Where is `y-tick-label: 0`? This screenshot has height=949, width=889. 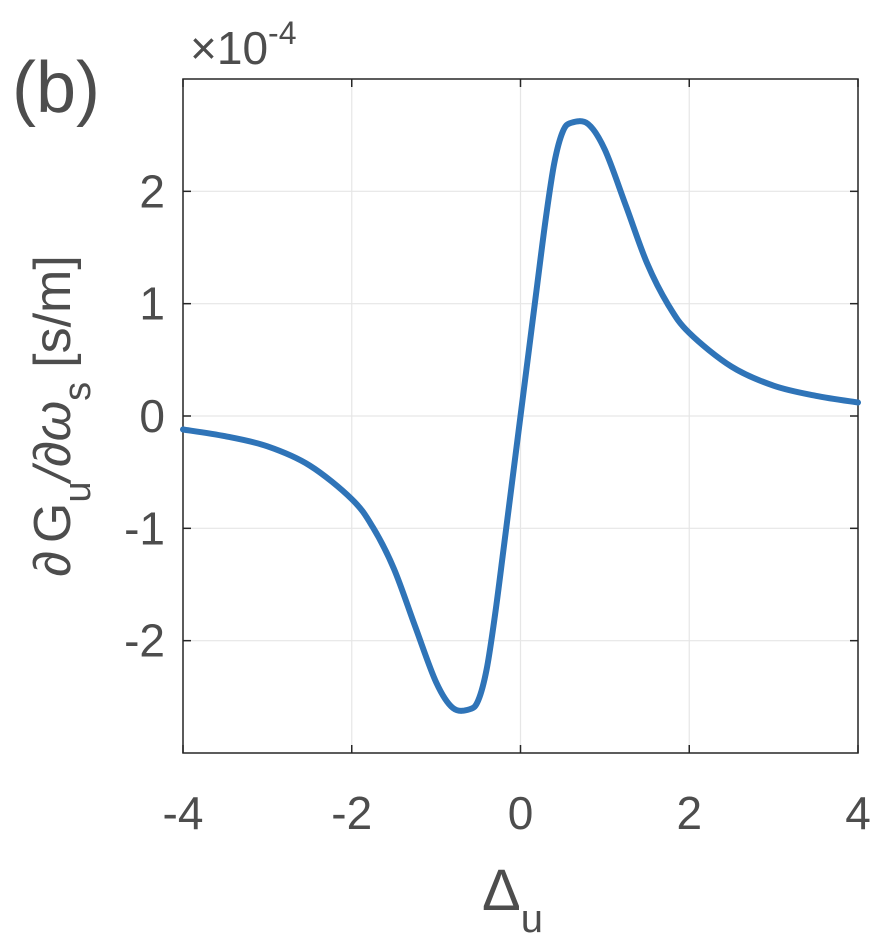
y-tick-label: 0 is located at coordinates (152, 416).